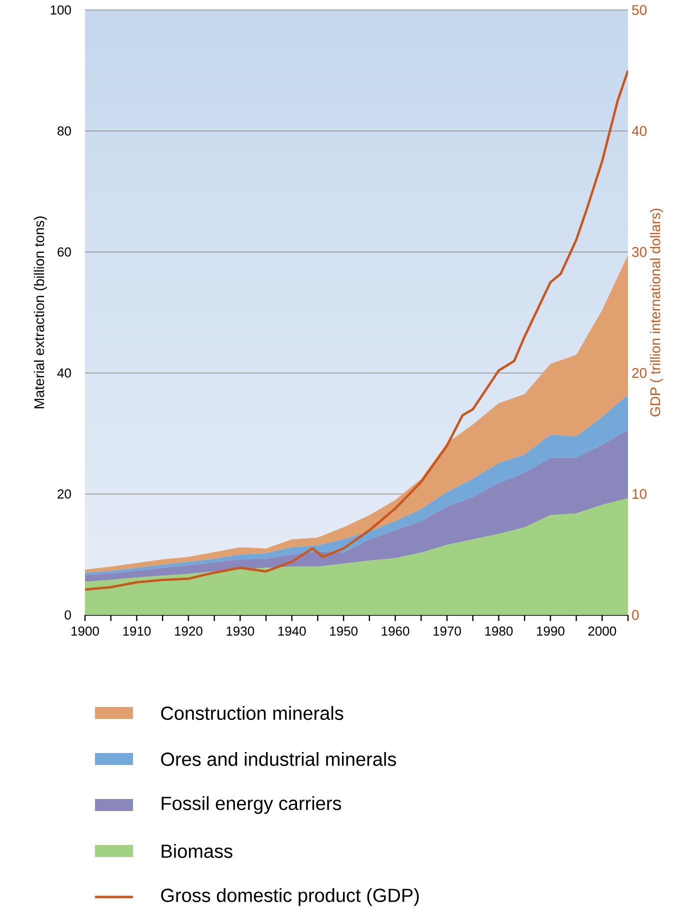  I want to click on y2-tick-label: 40, so click(639, 131).